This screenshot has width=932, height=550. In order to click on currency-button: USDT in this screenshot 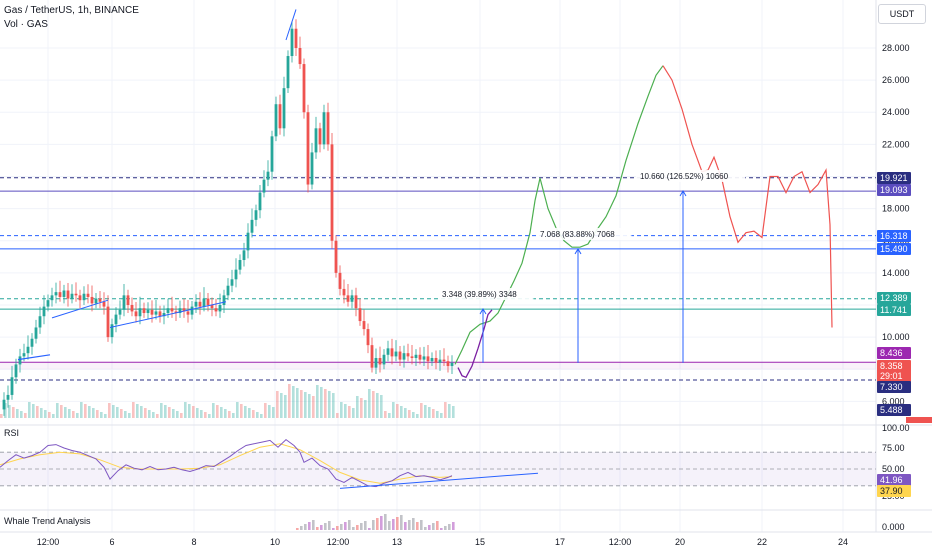, I will do `click(902, 14)`.